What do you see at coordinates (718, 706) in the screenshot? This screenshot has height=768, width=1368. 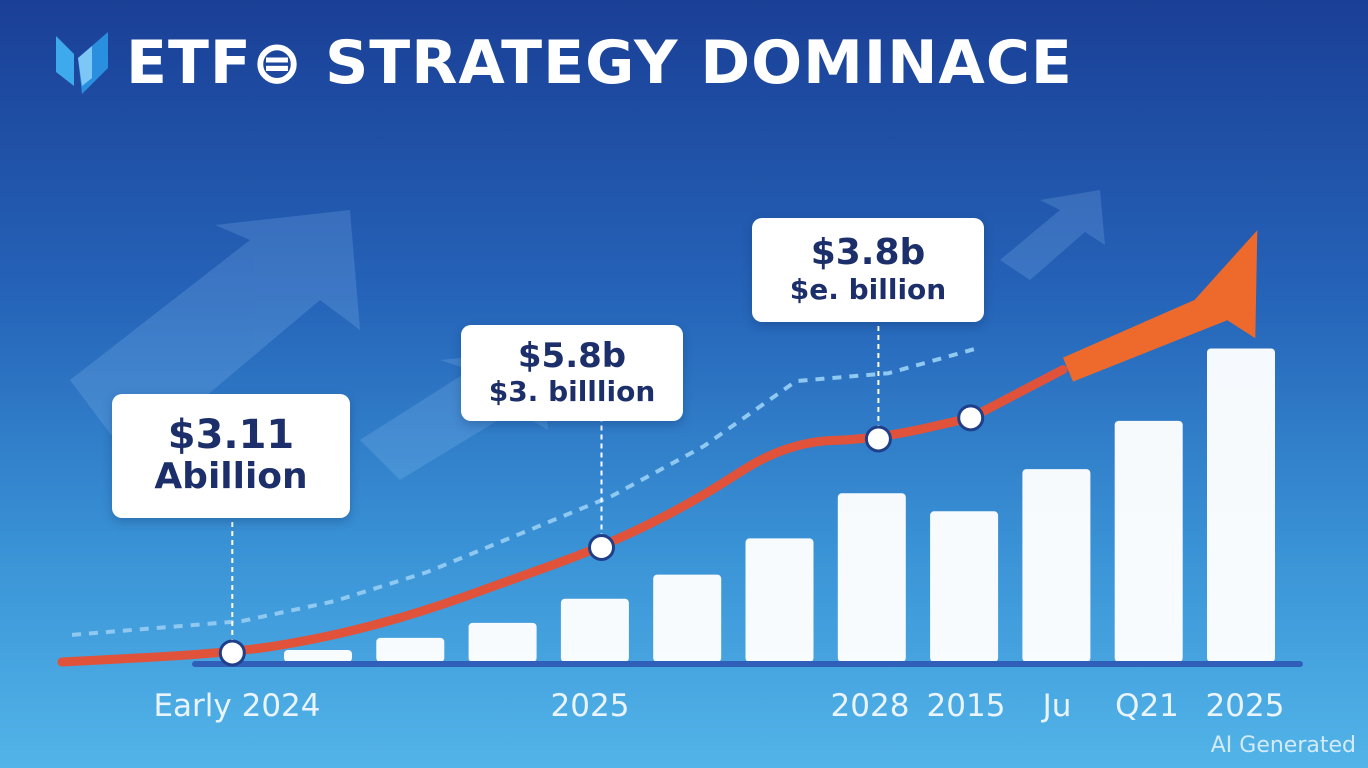 I see `x-tick-labels: Early 2024 2025 2028 2015 Ju Q21 2025` at bounding box center [718, 706].